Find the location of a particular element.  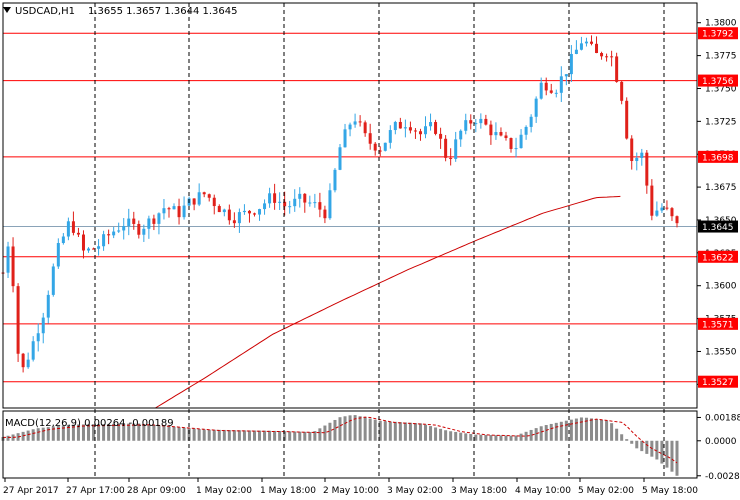

x-tick-label: 4 May 10:00 is located at coordinates (543, 491).